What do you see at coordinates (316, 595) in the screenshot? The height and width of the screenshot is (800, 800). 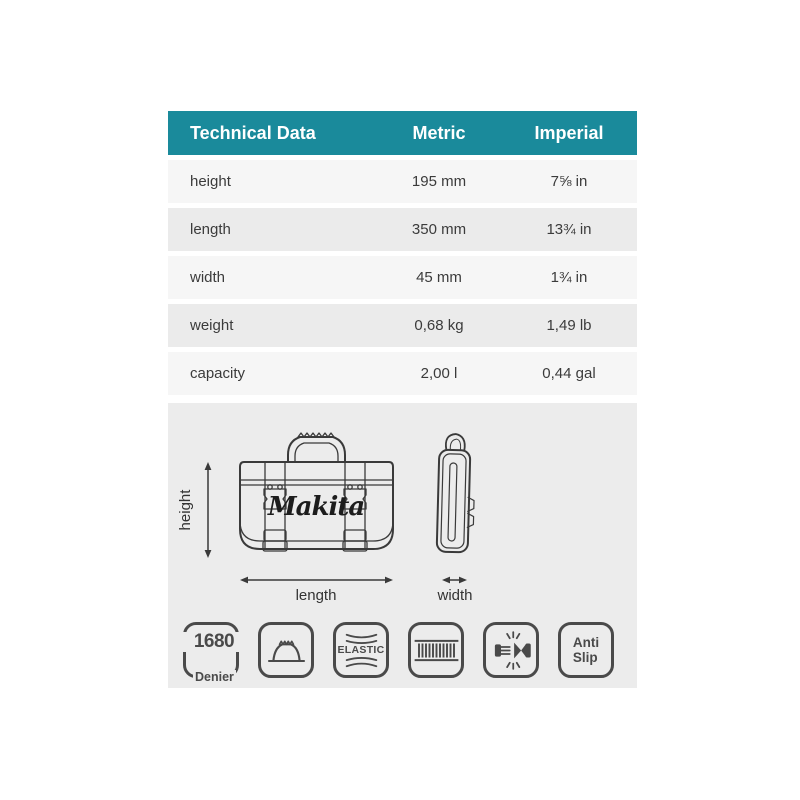 I see `length-dimension-label: length` at bounding box center [316, 595].